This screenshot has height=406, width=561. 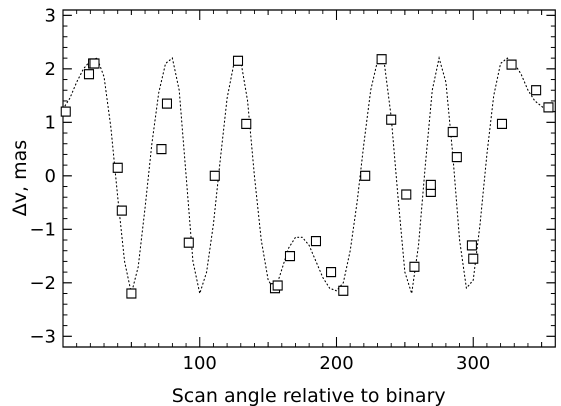 What do you see at coordinates (473, 363) in the screenshot?
I see `x-tick-label: 300` at bounding box center [473, 363].